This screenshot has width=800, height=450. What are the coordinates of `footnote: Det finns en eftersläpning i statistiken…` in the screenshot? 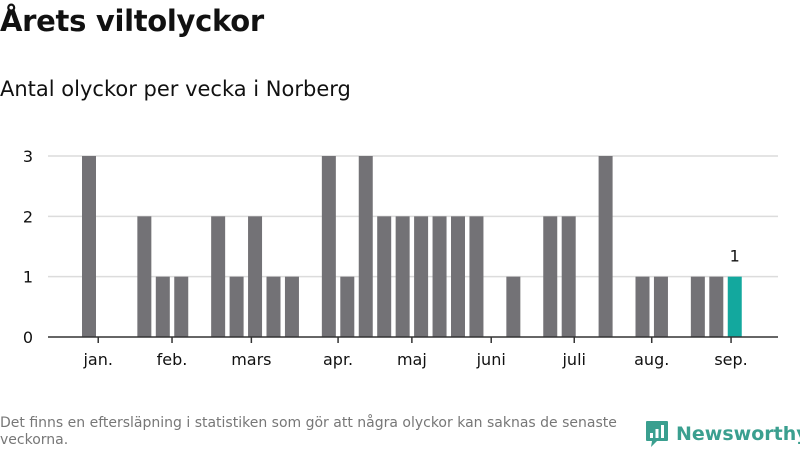 It's located at (308, 431).